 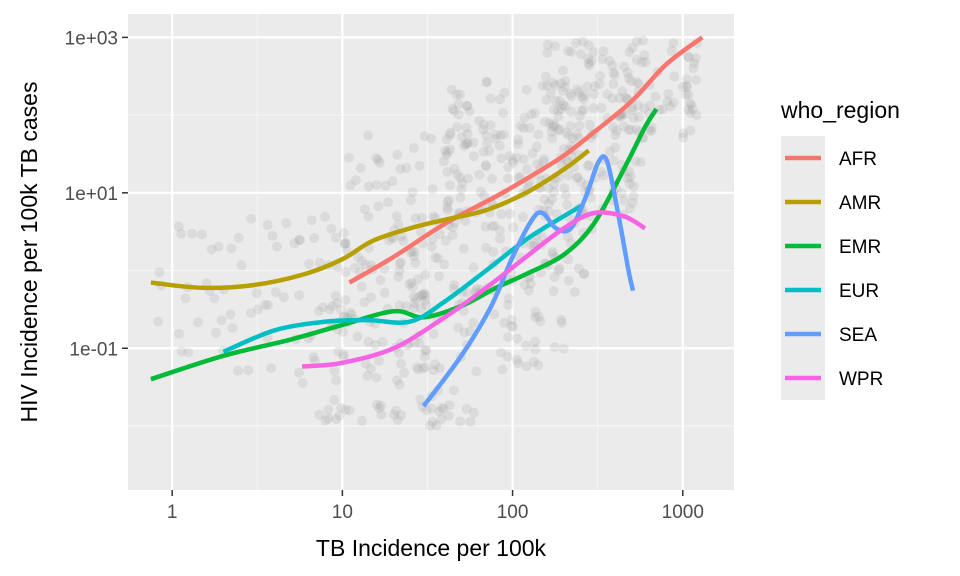 What do you see at coordinates (172, 512) in the screenshot?
I see `x-tick-label: 1` at bounding box center [172, 512].